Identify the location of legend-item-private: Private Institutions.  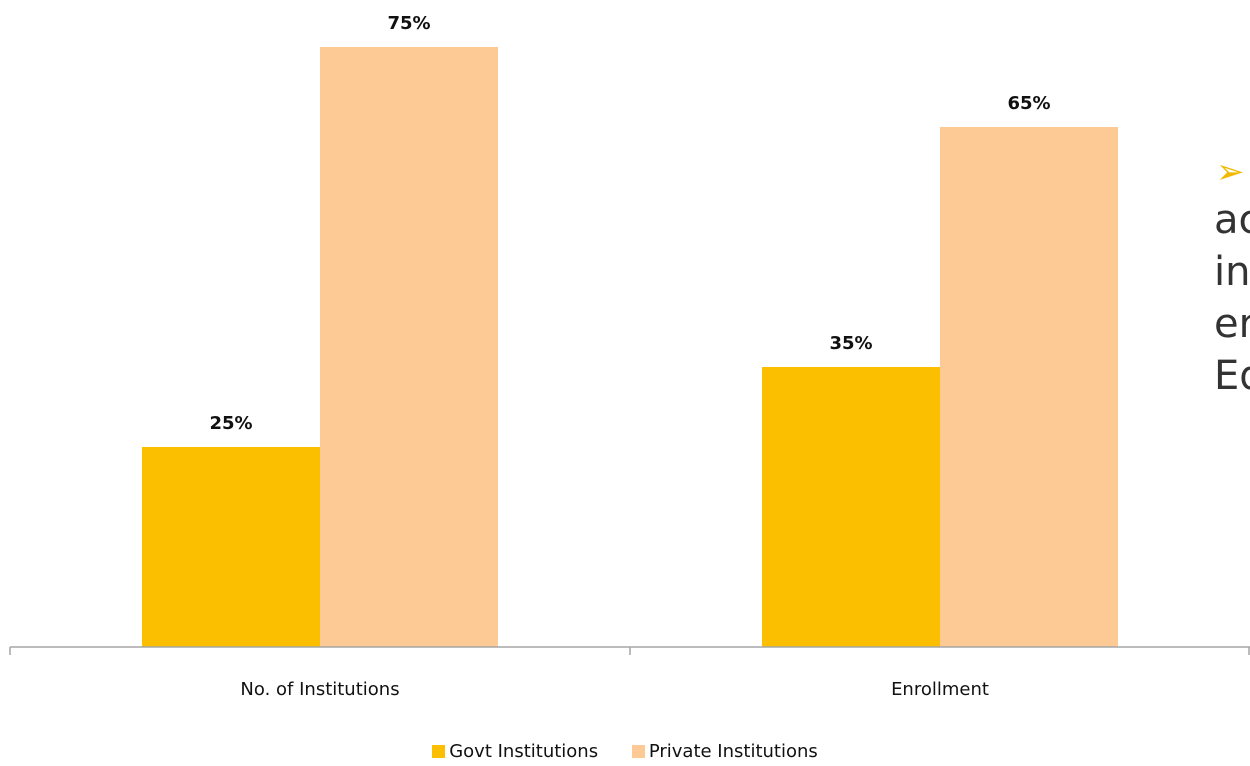
(724, 751).